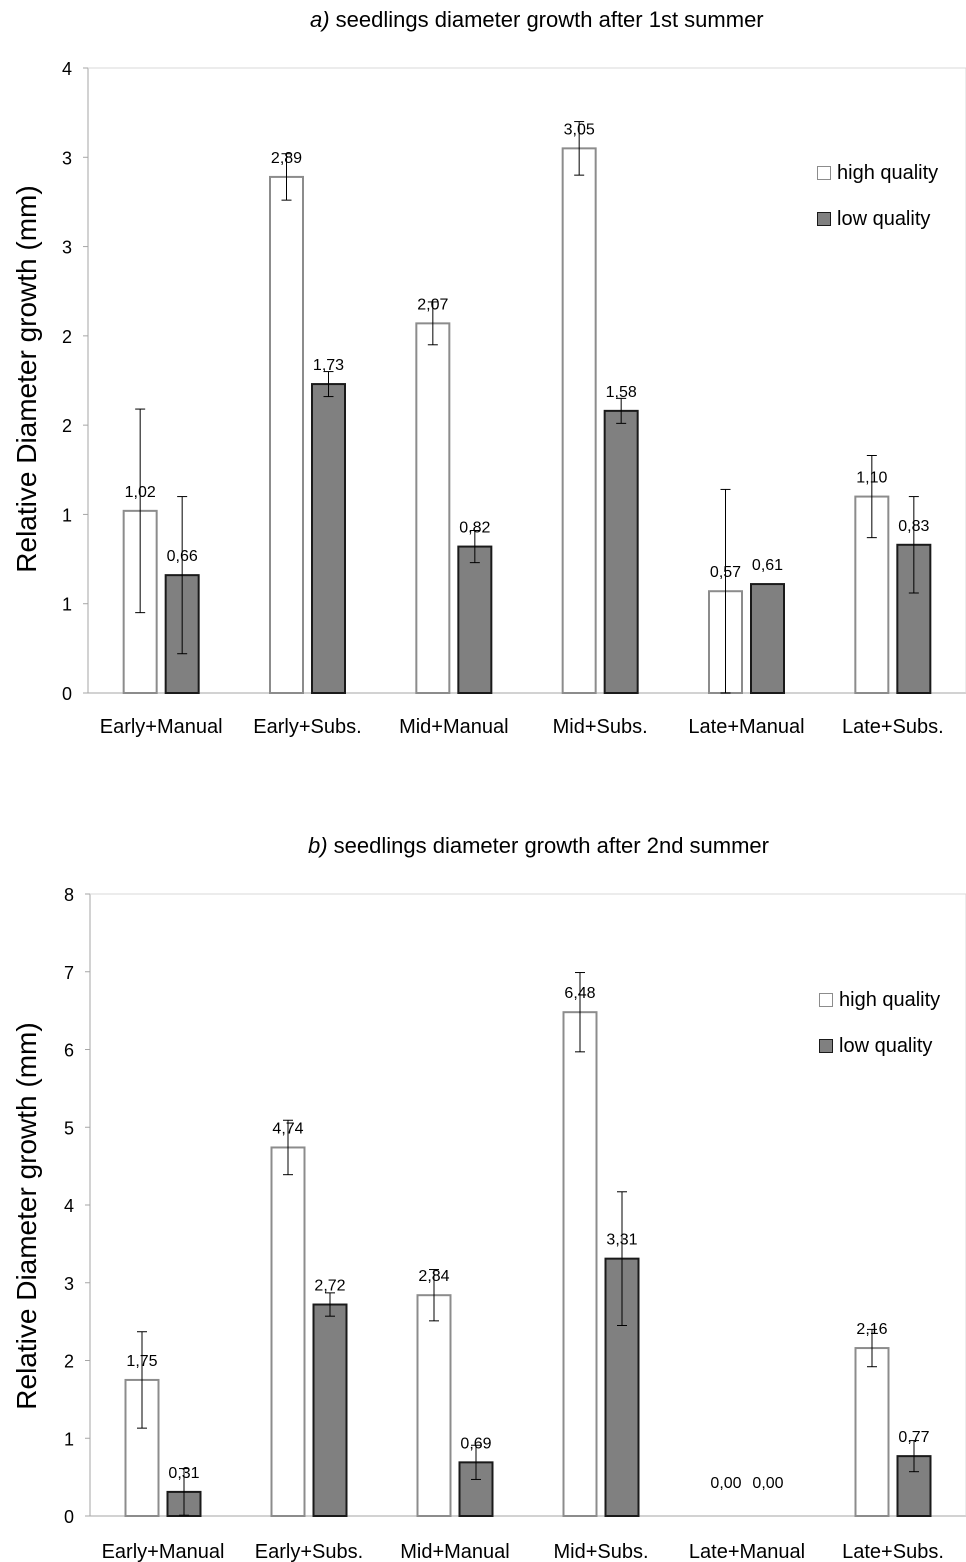 This screenshot has width=966, height=1562. What do you see at coordinates (621, 1240) in the screenshot?
I see `data-label: 3,31` at bounding box center [621, 1240].